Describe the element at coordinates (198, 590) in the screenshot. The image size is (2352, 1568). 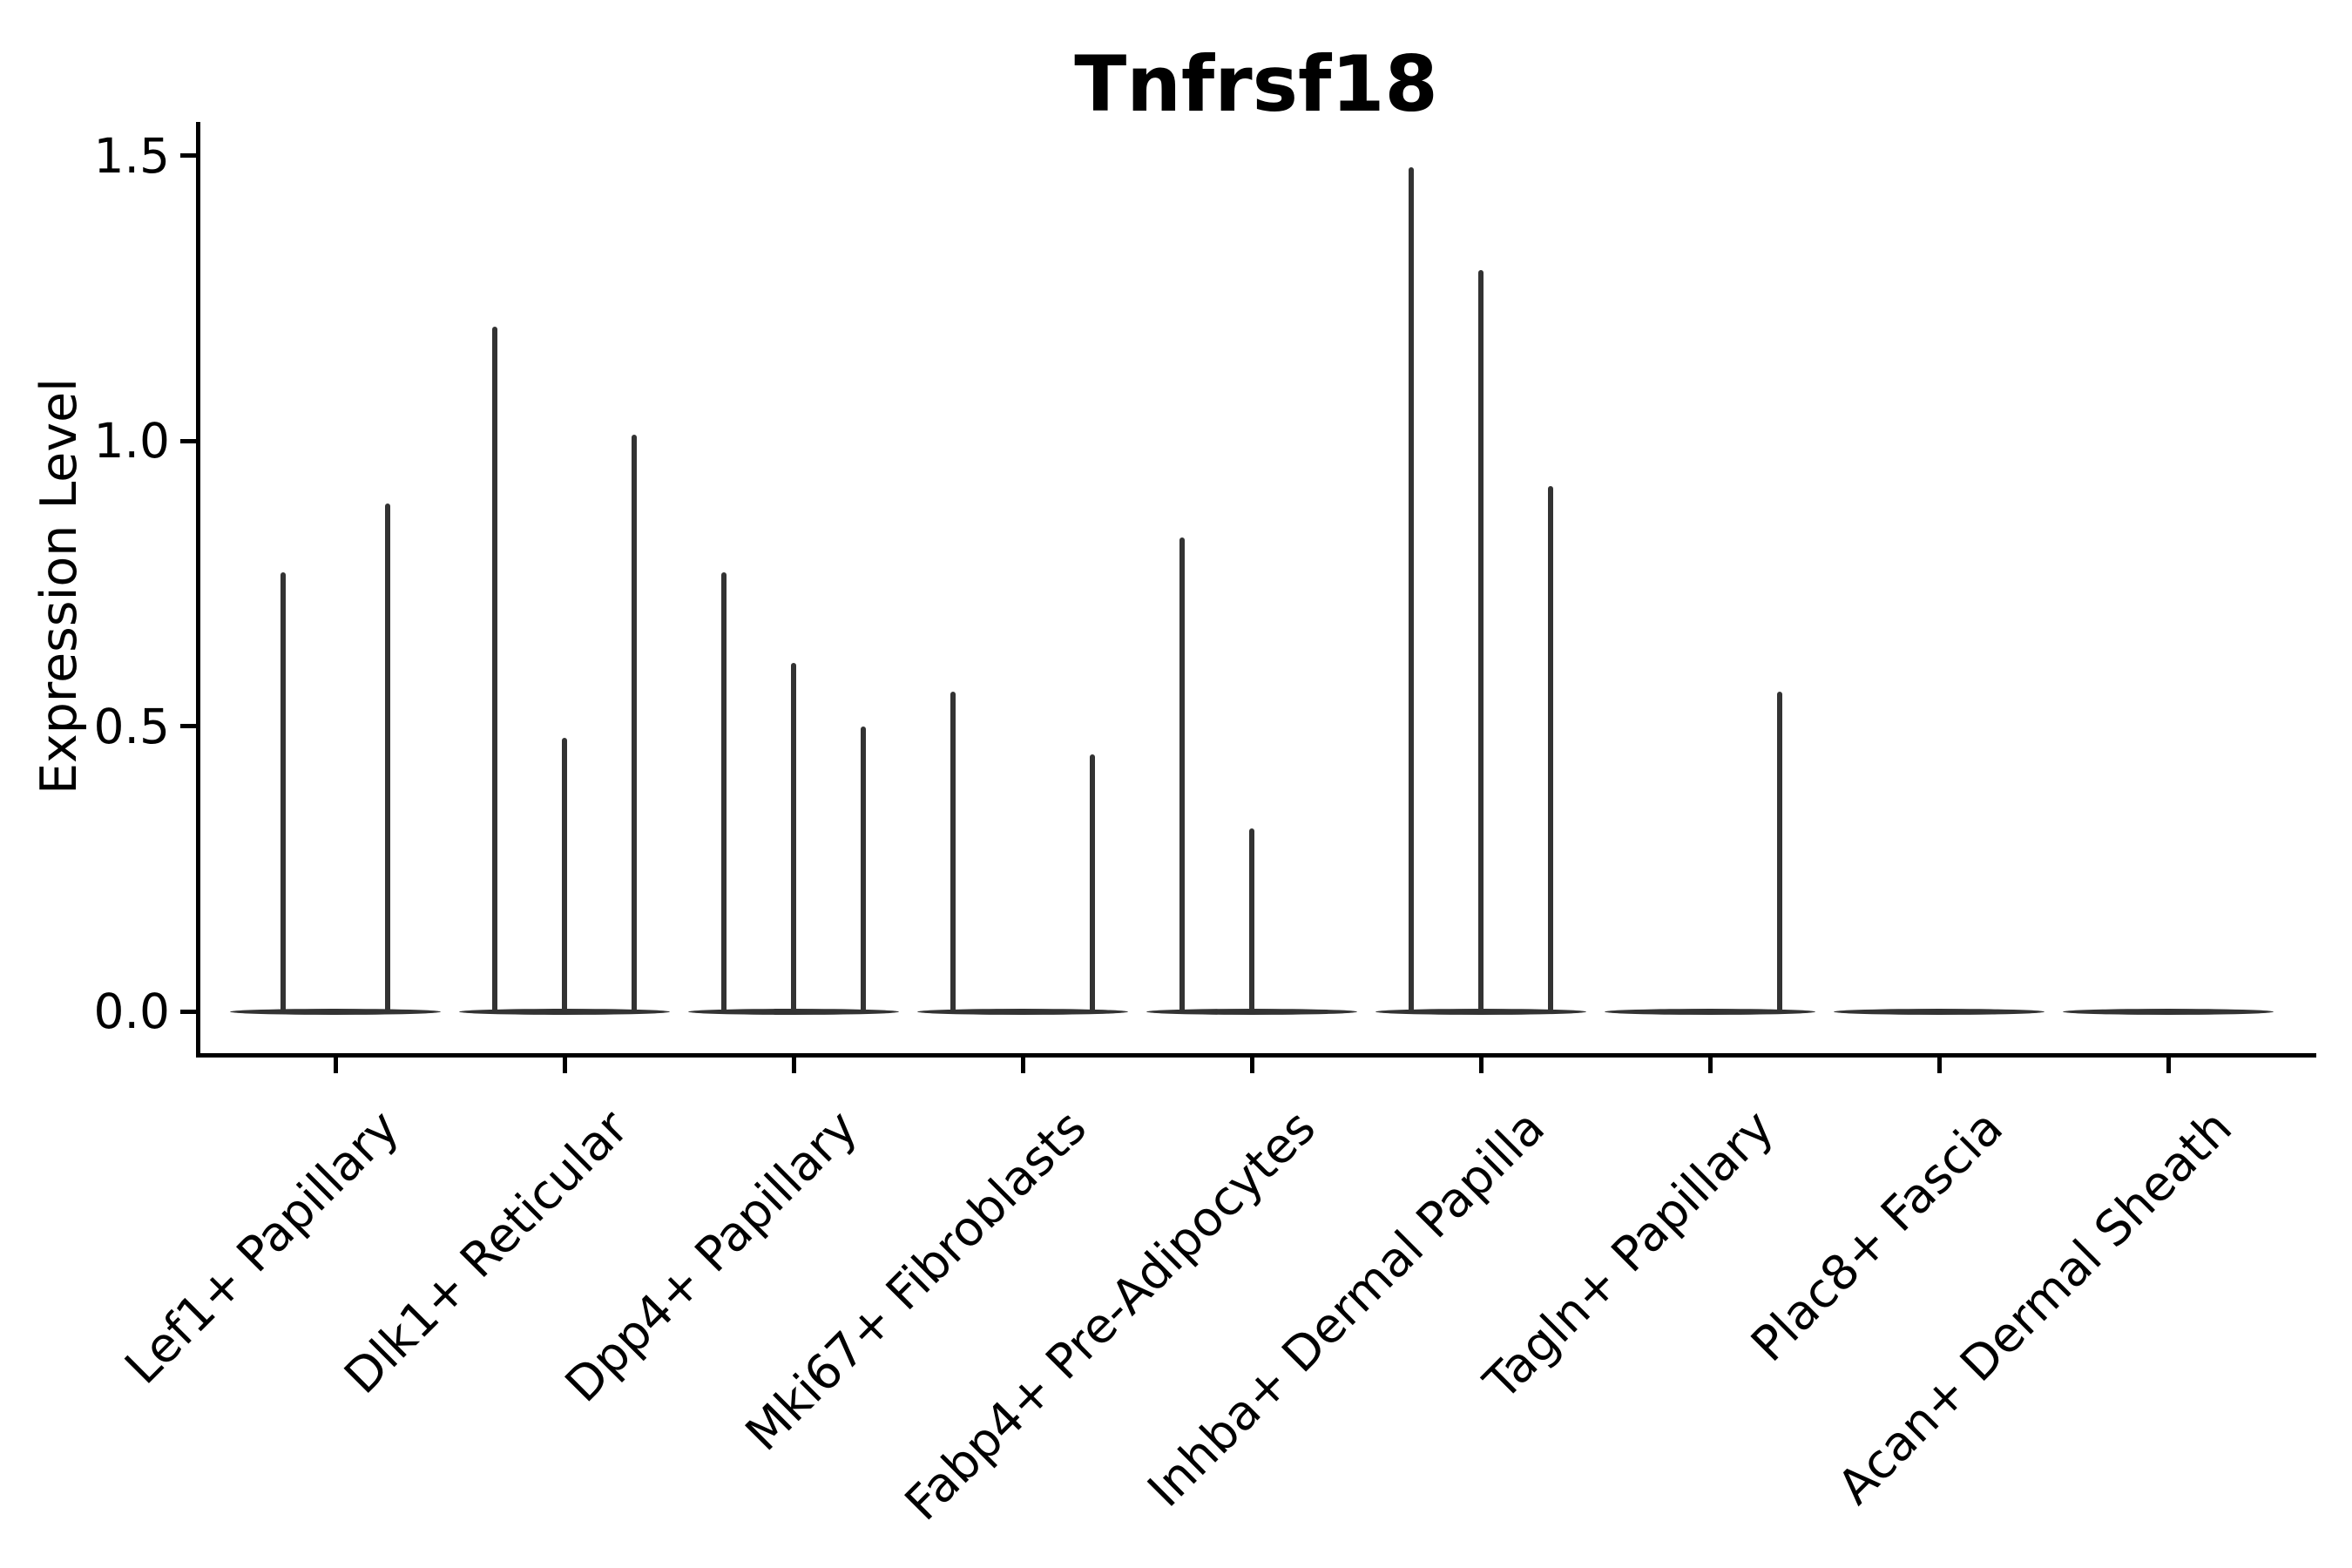
I see `y-axis-line` at that location.